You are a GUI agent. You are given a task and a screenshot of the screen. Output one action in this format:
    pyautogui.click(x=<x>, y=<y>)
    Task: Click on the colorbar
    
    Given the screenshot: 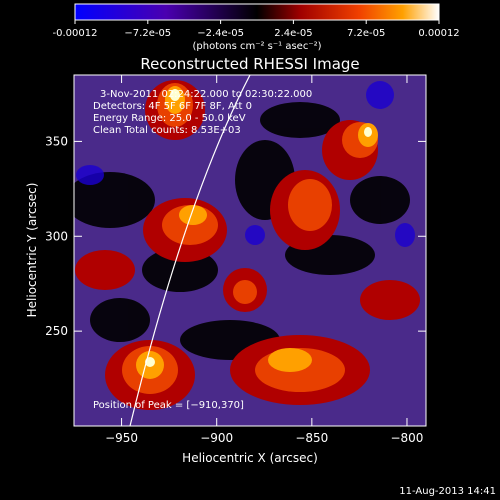 What is the action you would take?
    pyautogui.click(x=257, y=12)
    